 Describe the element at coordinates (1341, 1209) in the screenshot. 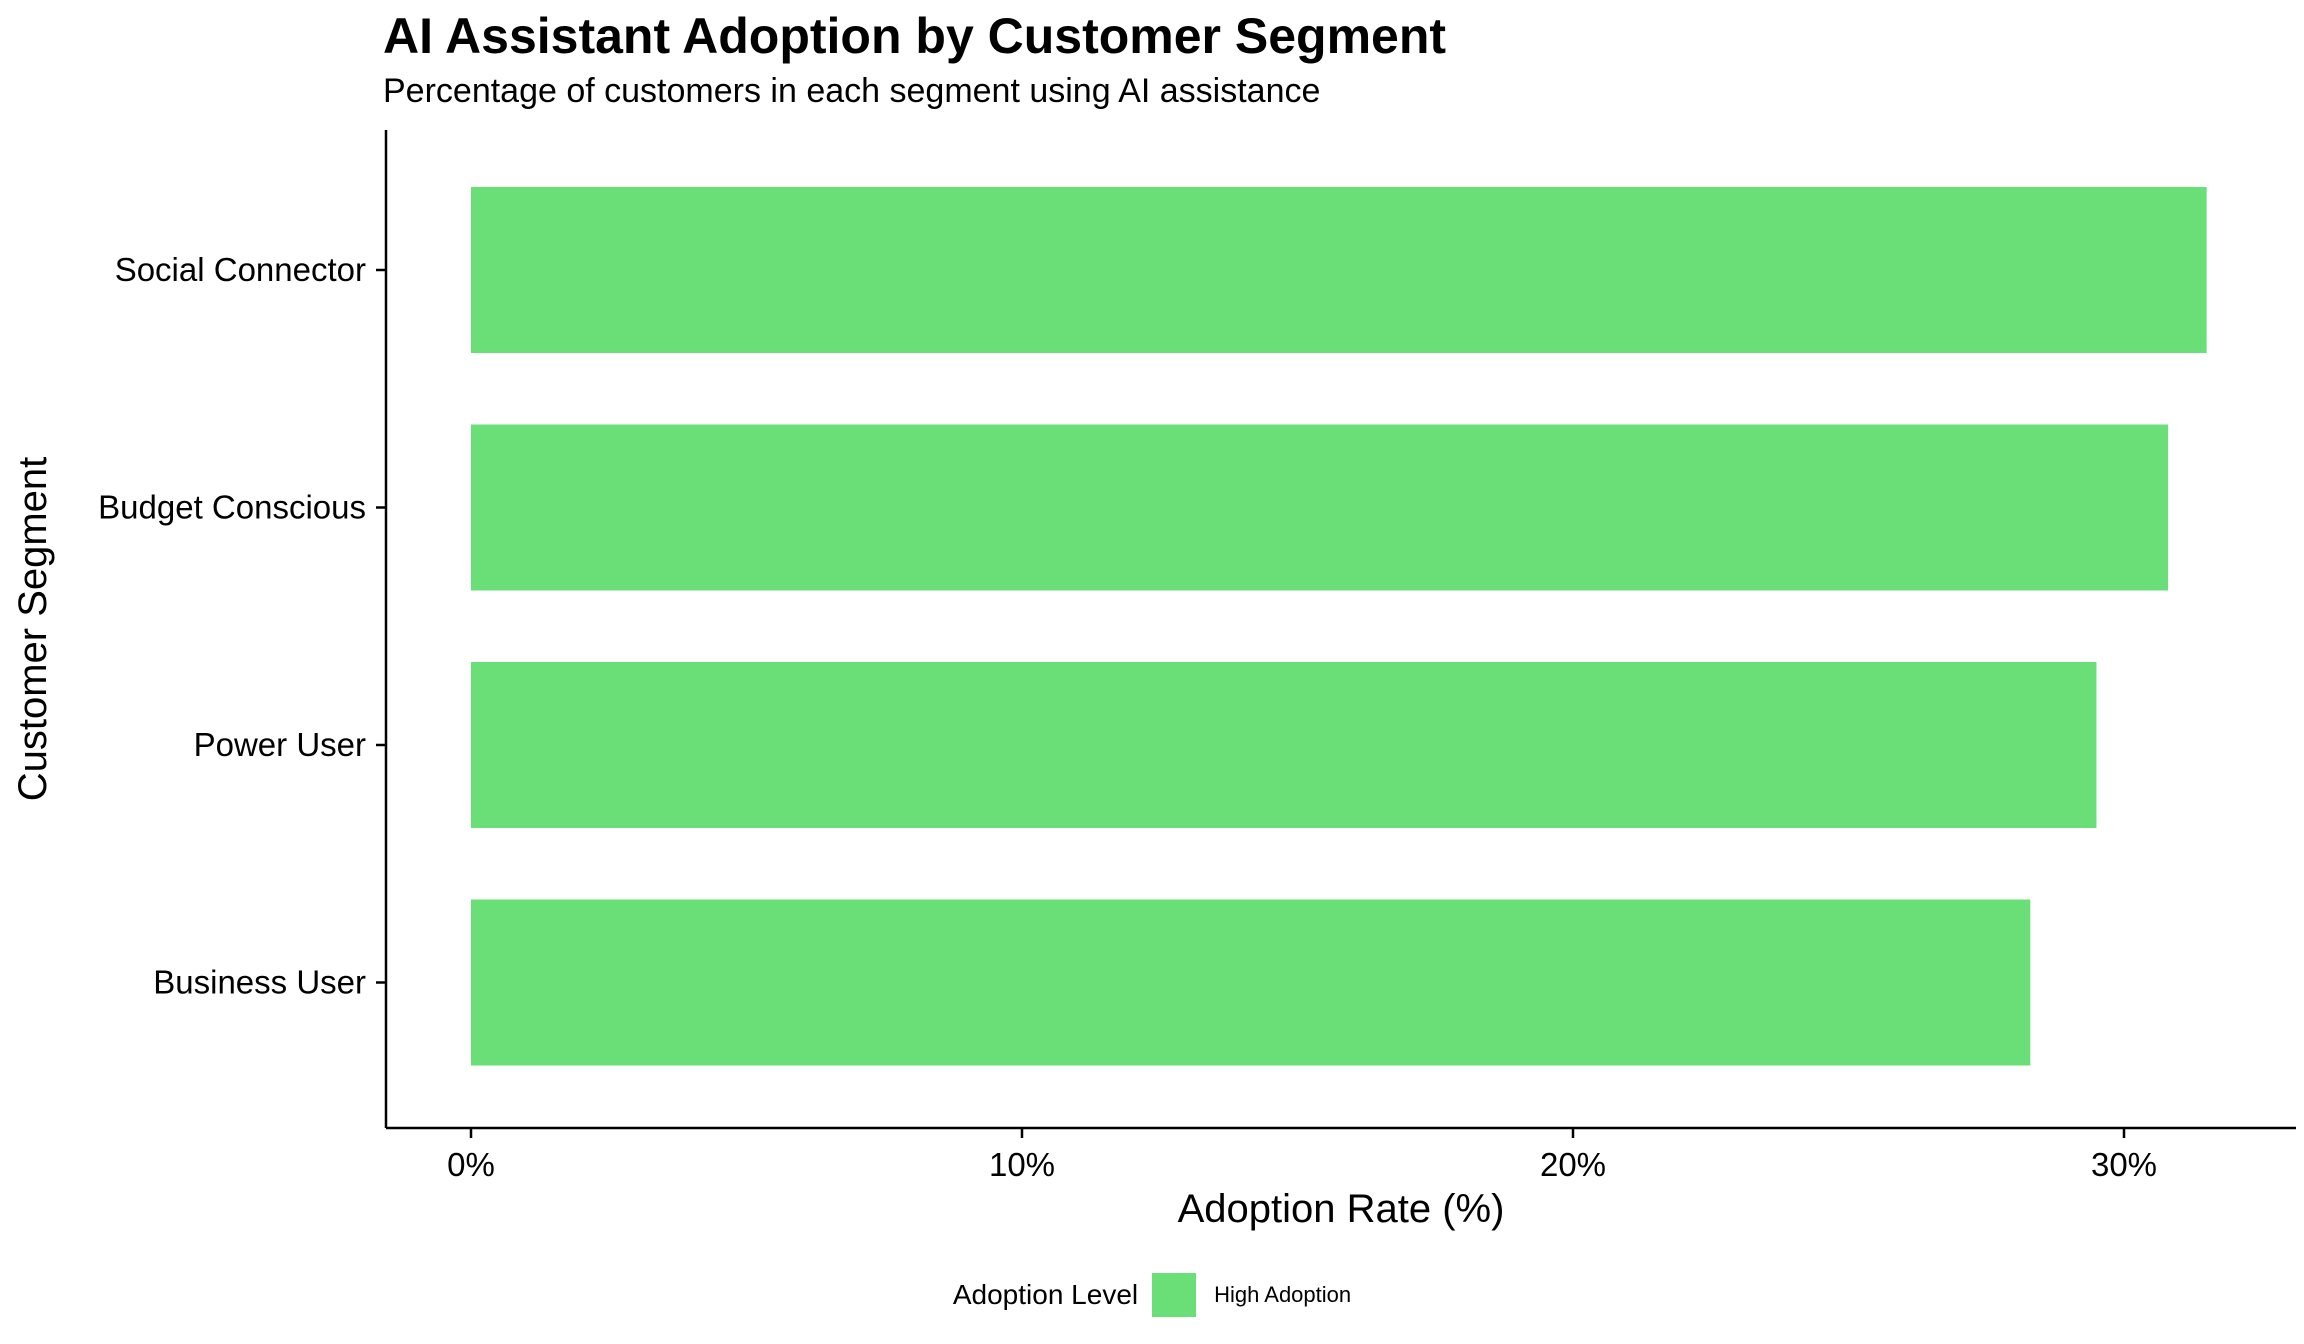

I see `x-axis-title: Adoption Rate (%)` at that location.